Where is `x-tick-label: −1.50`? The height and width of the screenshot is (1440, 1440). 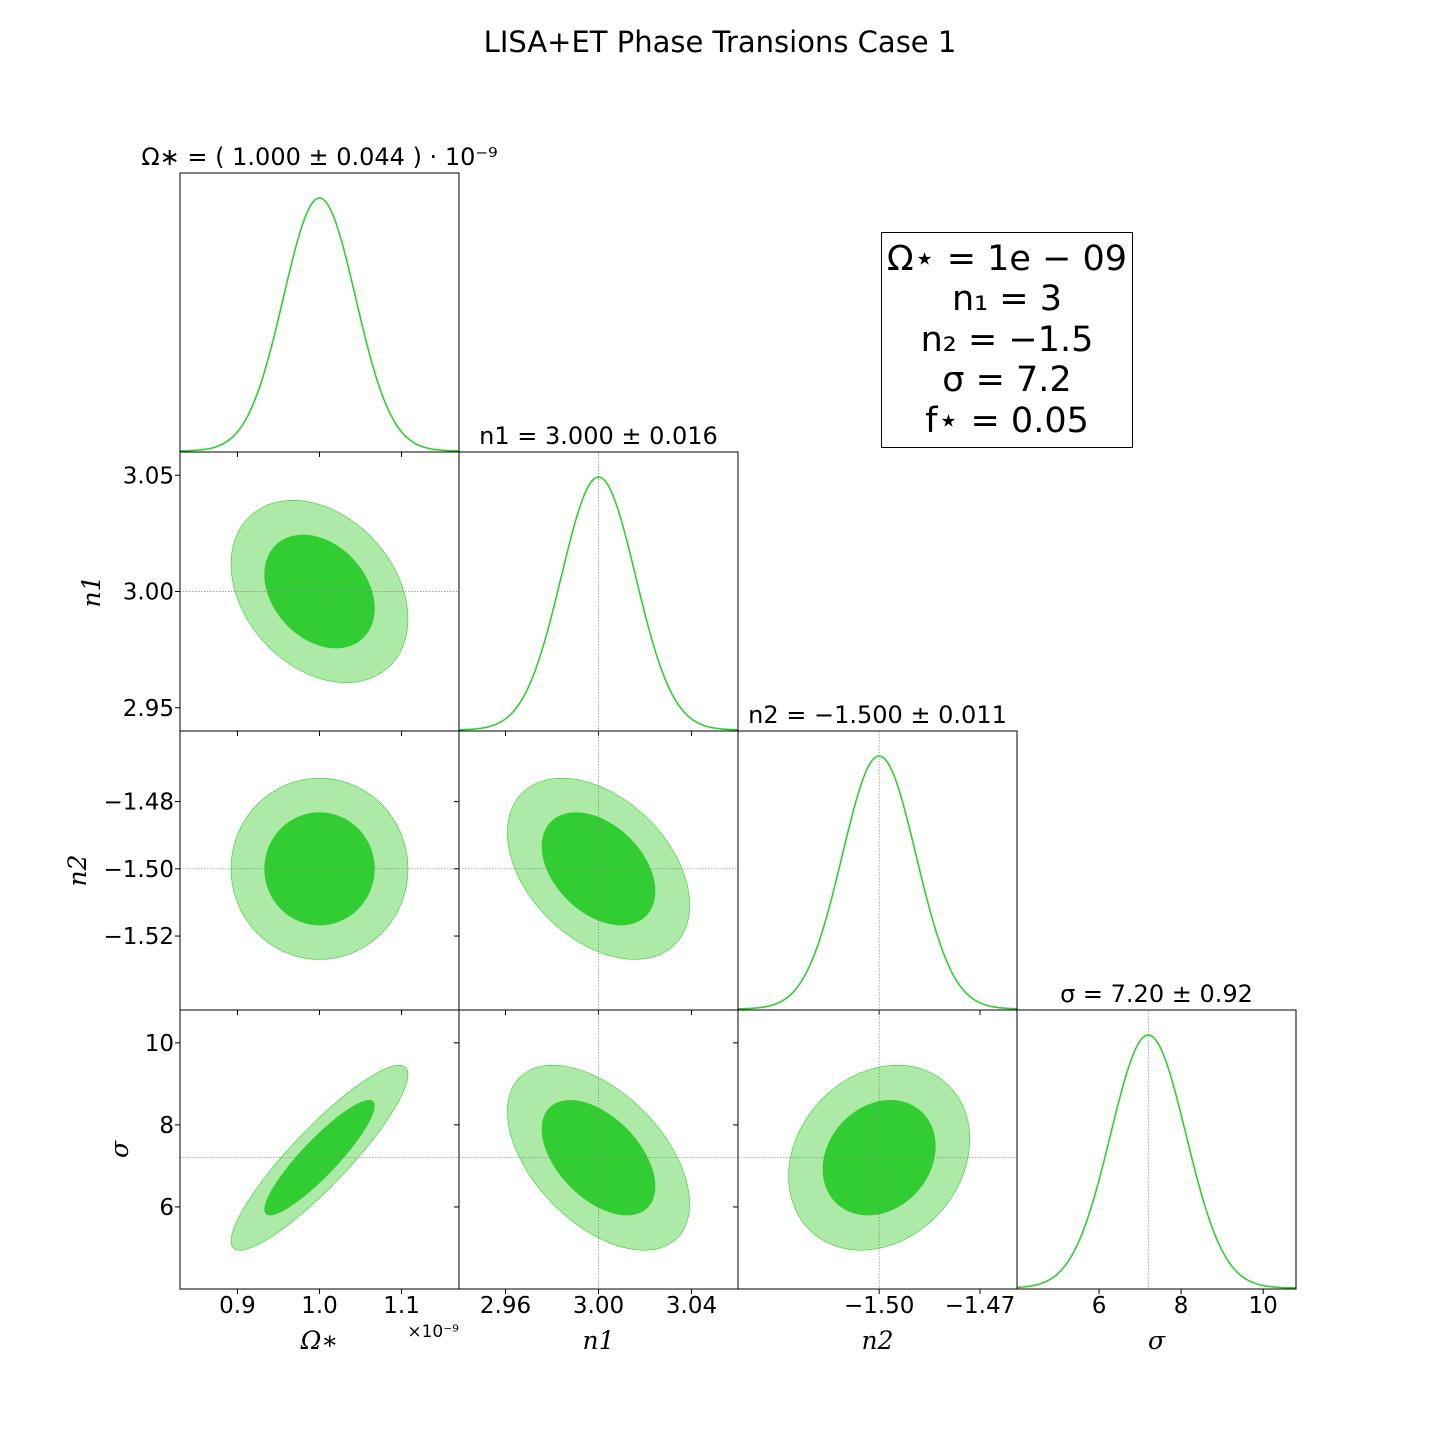 x-tick-label: −1.50 is located at coordinates (879, 1306).